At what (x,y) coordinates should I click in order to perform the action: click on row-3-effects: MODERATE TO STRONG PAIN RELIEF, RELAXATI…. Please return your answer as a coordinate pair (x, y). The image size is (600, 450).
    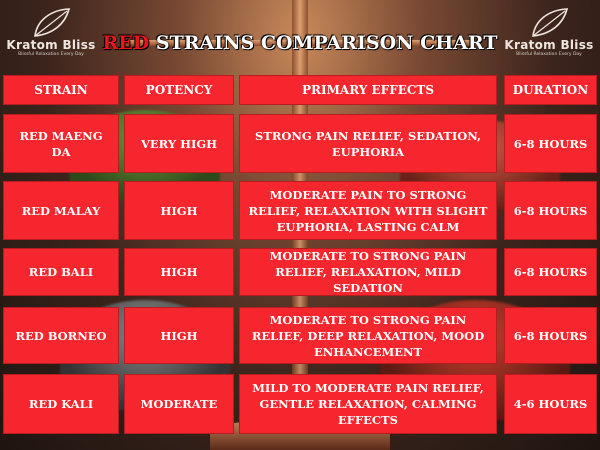
    Looking at the image, I should click on (368, 272).